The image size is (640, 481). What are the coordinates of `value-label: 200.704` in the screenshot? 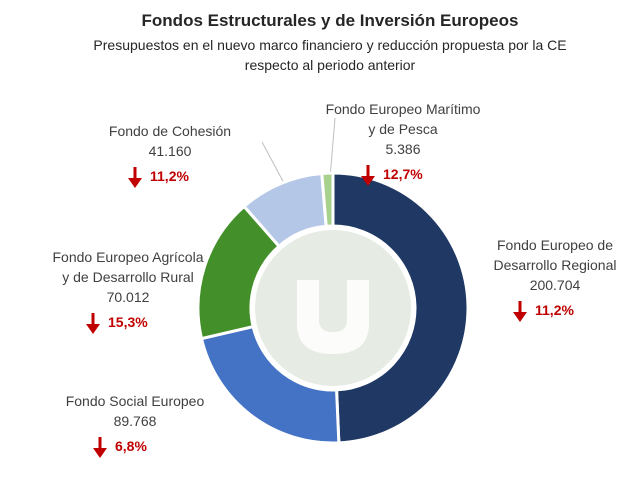 It's located at (555, 285).